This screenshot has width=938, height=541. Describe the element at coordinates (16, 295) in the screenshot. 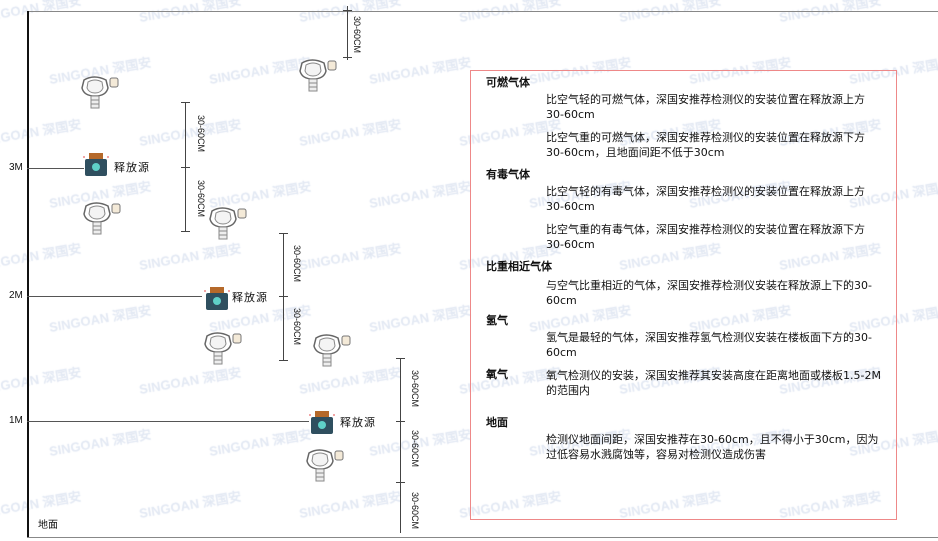

I see `level-2m: 2M` at that location.